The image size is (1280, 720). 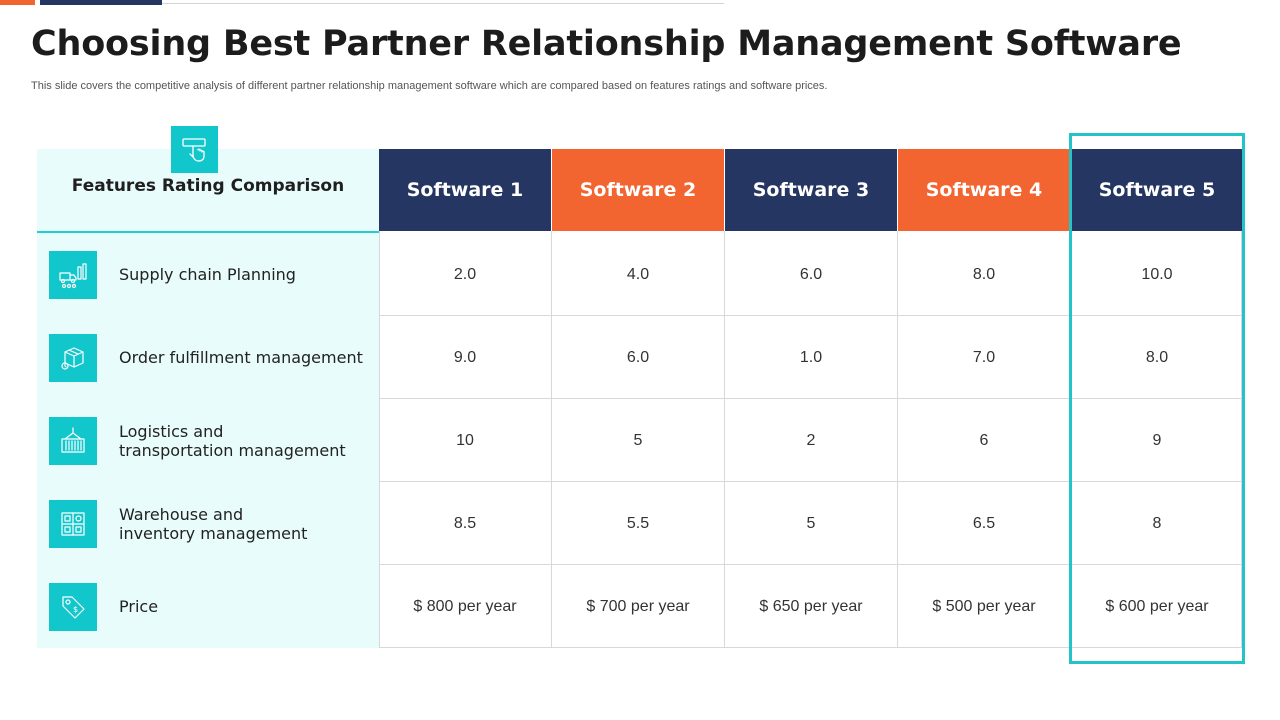 I want to click on table-cell: 4.0, so click(x=638, y=274).